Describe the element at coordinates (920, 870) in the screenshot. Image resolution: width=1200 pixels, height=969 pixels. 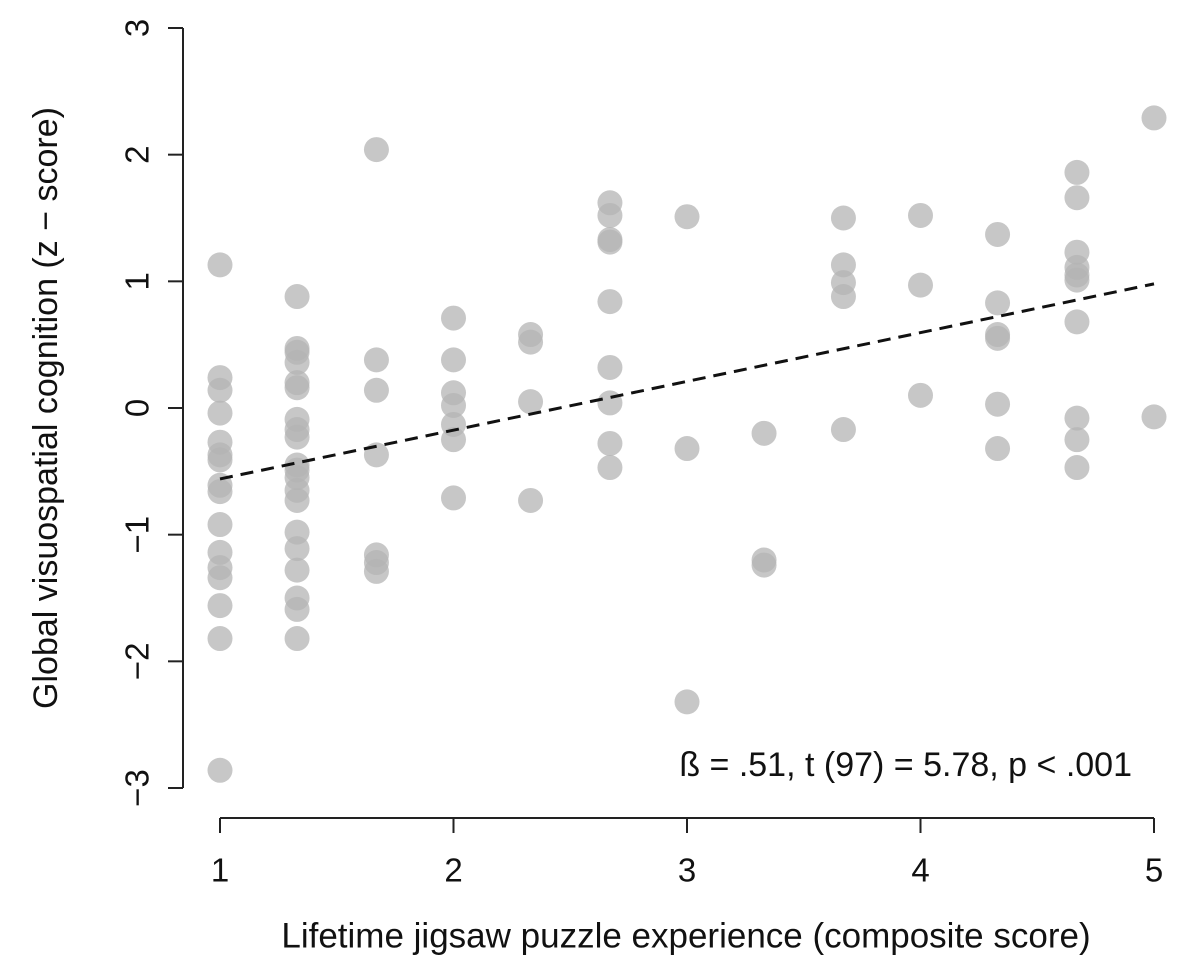
I see `x-tick-label: 4` at that location.